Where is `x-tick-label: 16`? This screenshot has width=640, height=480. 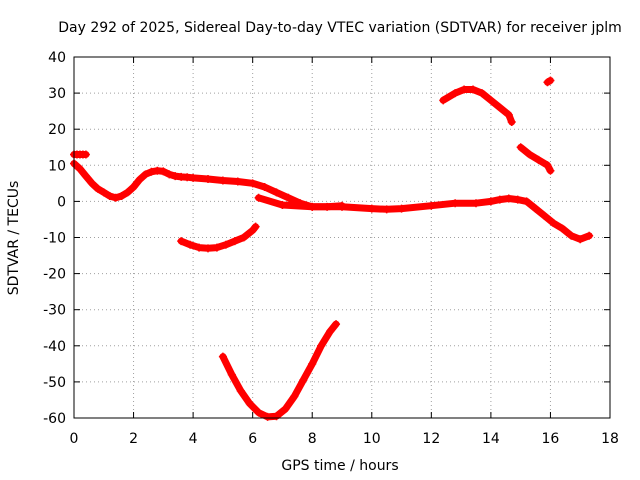
x-tick-label: 16 is located at coordinates (551, 439).